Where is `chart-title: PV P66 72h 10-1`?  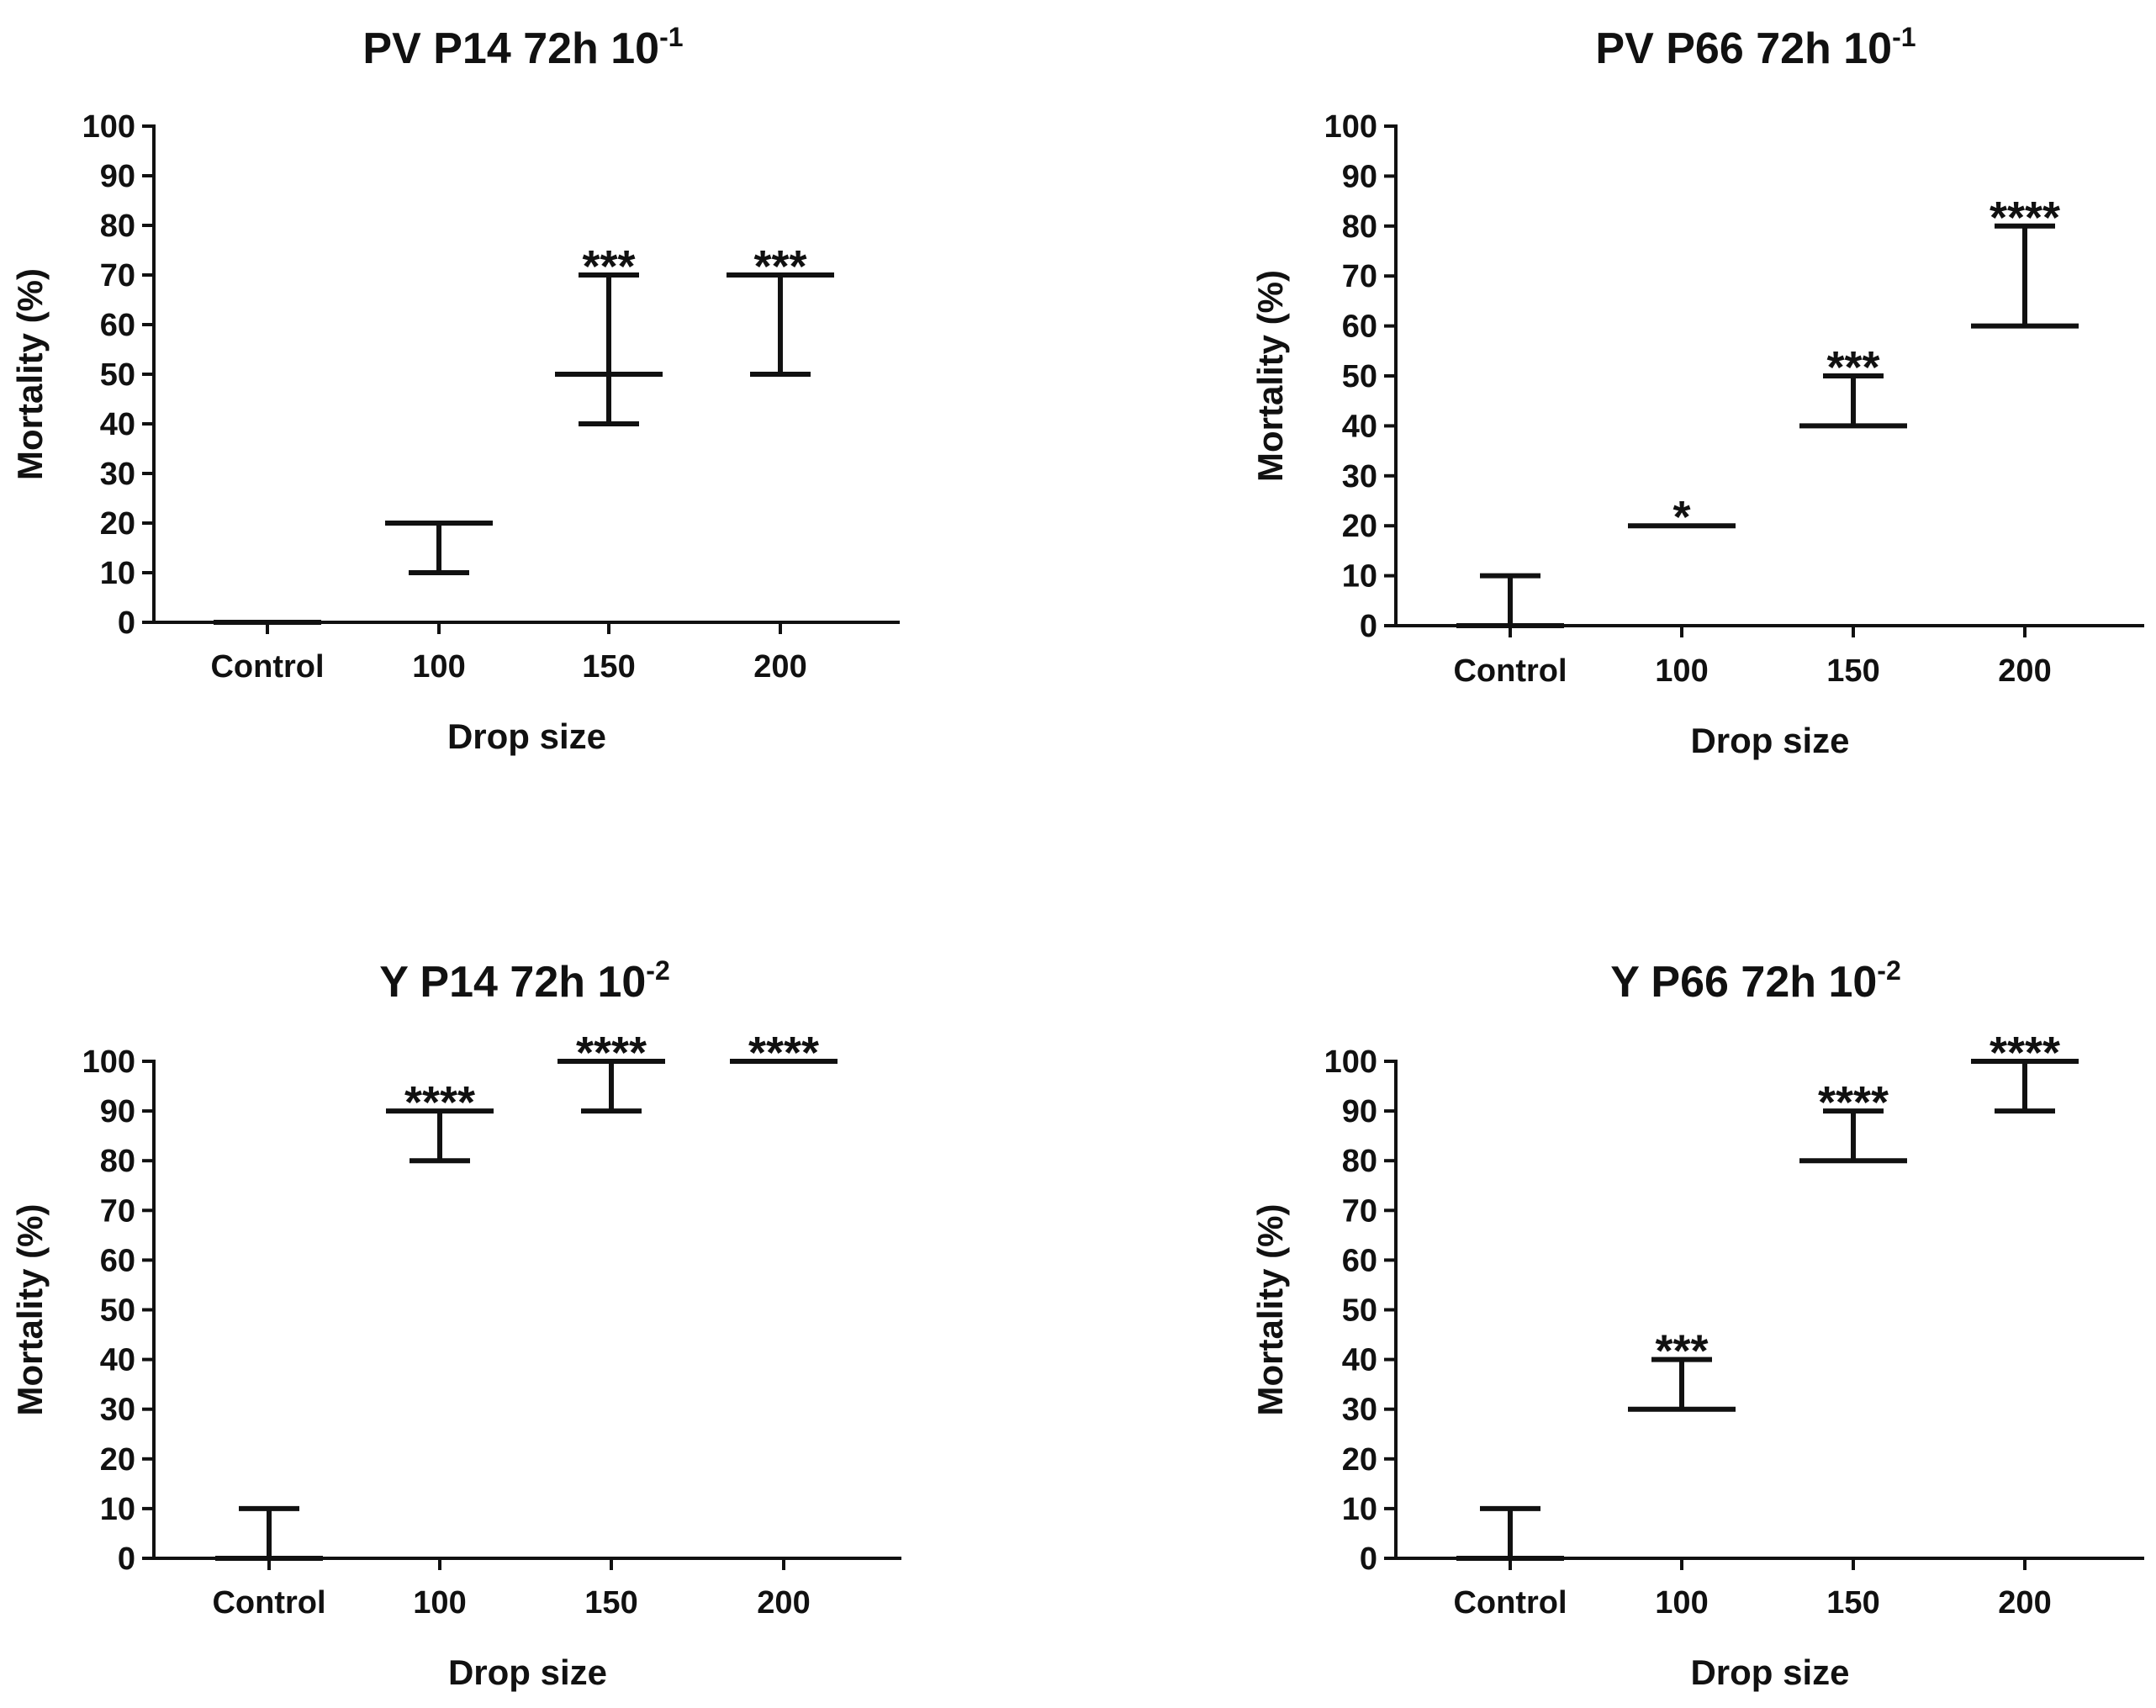 chart-title: PV P66 72h 10-1 is located at coordinates (1755, 47).